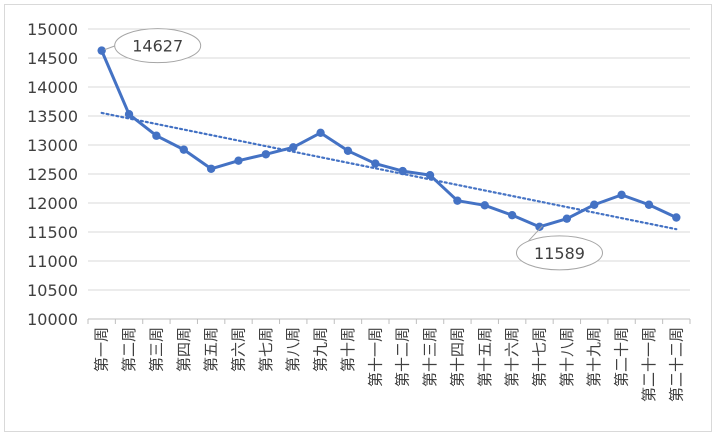 Image resolution: width=718 pixels, height=439 pixels. I want to click on callout-label: 14627, so click(157, 46).